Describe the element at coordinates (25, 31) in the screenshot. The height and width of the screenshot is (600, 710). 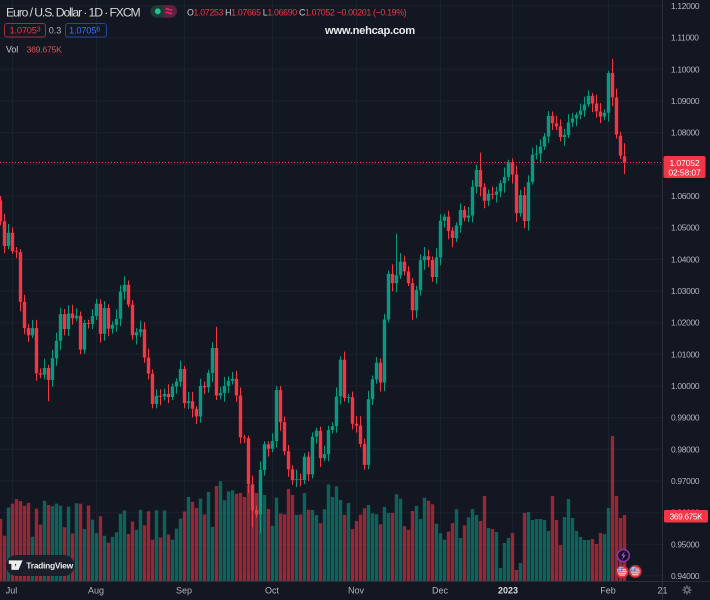
I see `svg-text: 1.07053` at that location.